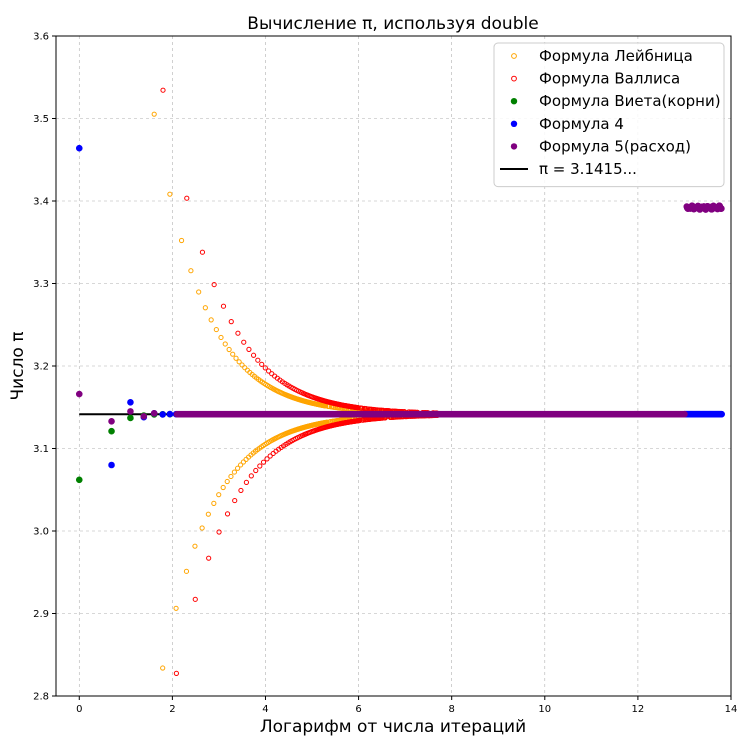 Image resolution: width=752 pixels, height=750 pixels. What do you see at coordinates (41, 202) in the screenshot?
I see `y-tick-label: 3.4` at bounding box center [41, 202].